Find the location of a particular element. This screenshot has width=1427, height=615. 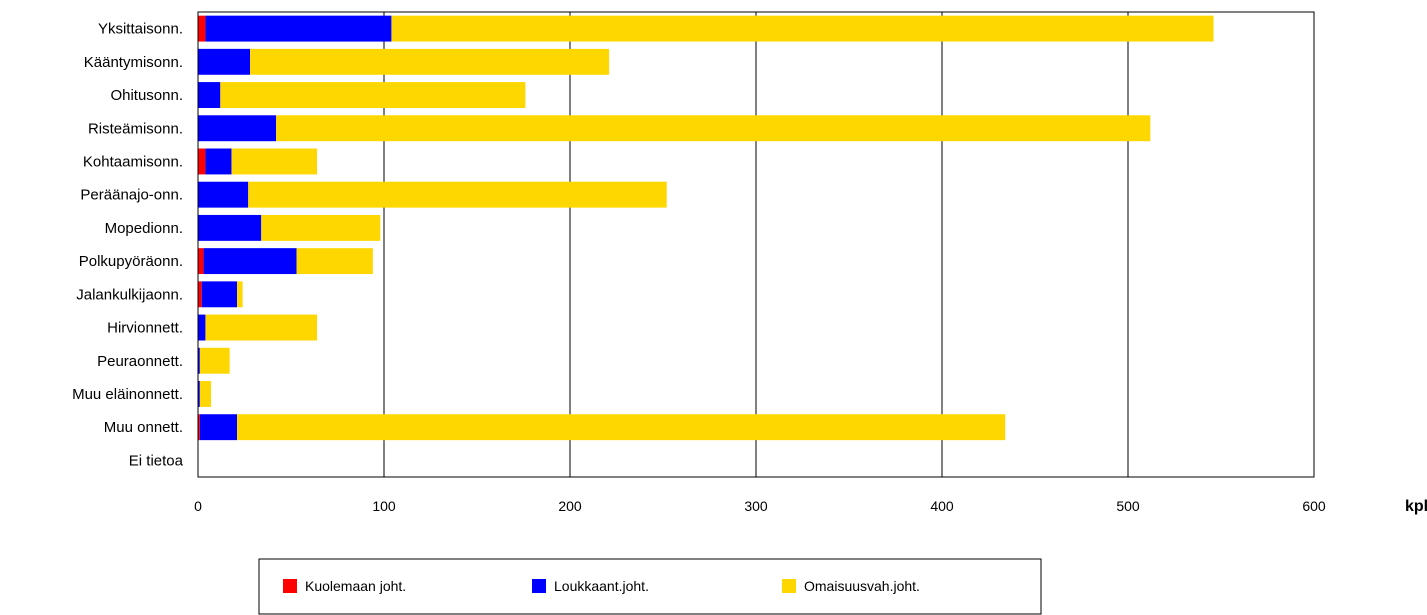

x-axis-unit-label: kpl is located at coordinates (1416, 506).